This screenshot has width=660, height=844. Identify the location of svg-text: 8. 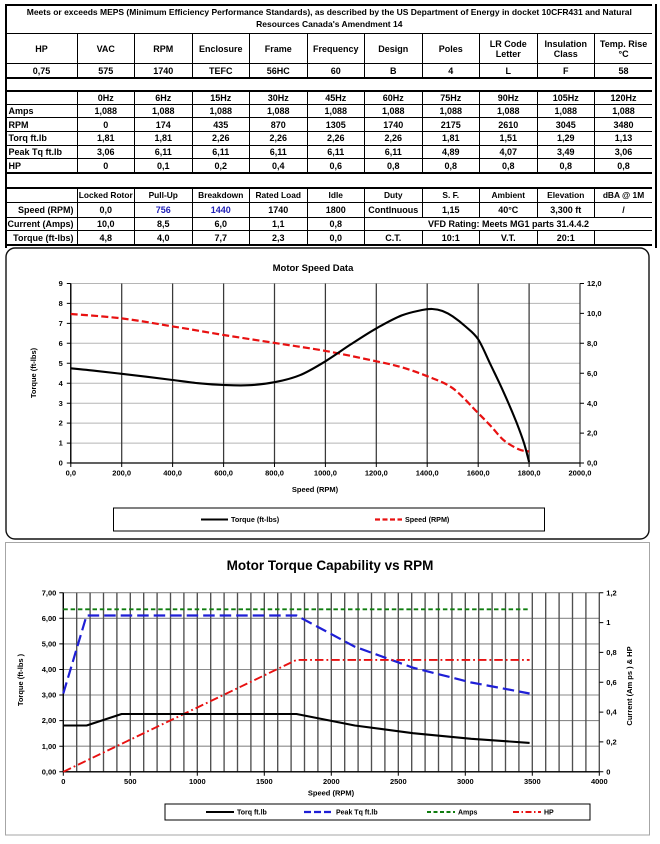
(61, 303).